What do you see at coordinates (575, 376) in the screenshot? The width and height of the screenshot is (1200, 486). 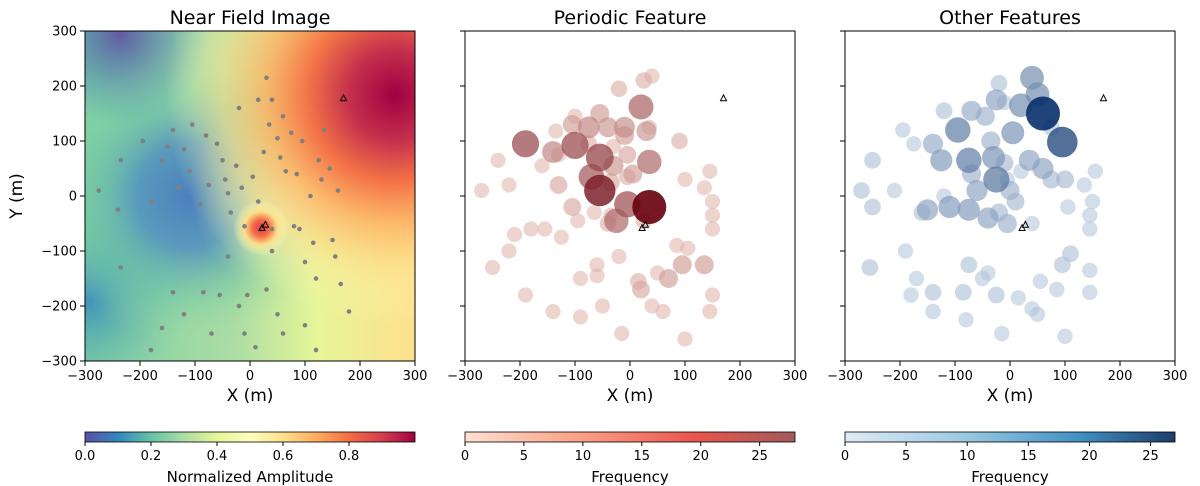 I see `x-tick-label: −100` at bounding box center [575, 376].